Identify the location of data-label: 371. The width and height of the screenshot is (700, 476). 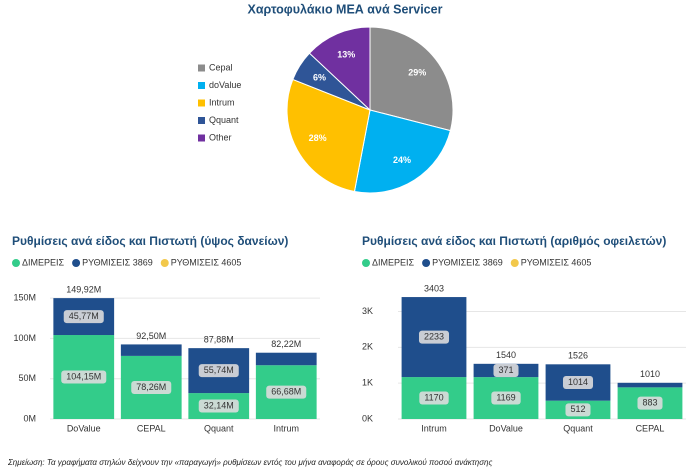
(505, 370).